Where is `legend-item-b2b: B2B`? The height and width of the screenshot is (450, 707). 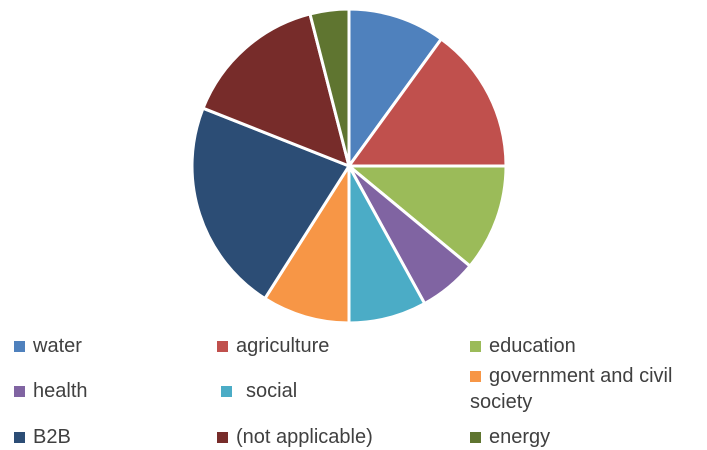
legend-item-b2b: B2B is located at coordinates (42, 437).